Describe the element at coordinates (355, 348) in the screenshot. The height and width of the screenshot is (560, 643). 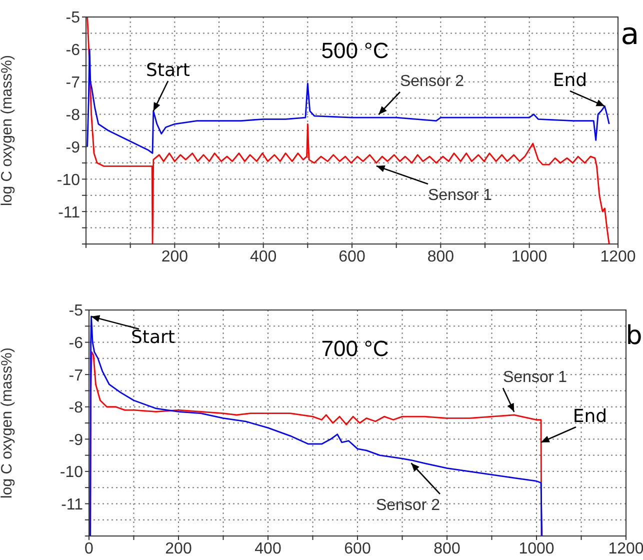
I see `annotation: 700 °C` at that location.